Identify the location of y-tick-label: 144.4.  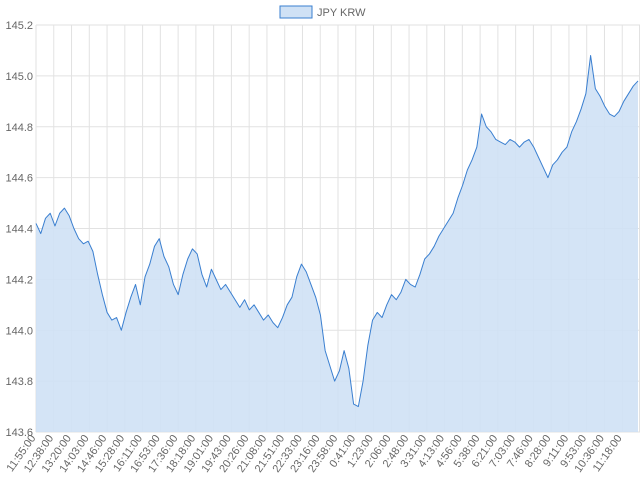
(19, 230).